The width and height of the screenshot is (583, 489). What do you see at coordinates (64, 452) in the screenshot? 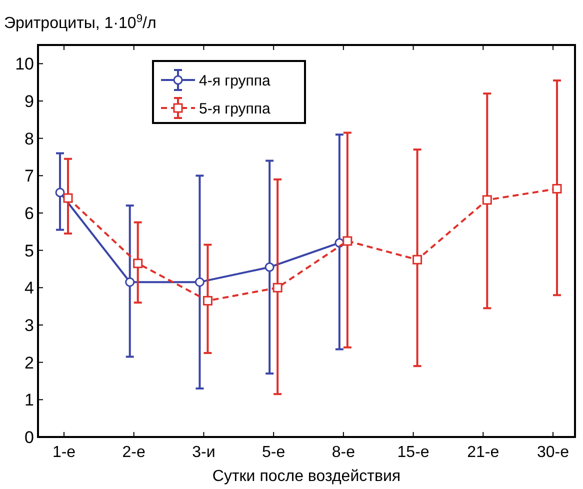
I see `x-tick-label: 1-е` at bounding box center [64, 452].